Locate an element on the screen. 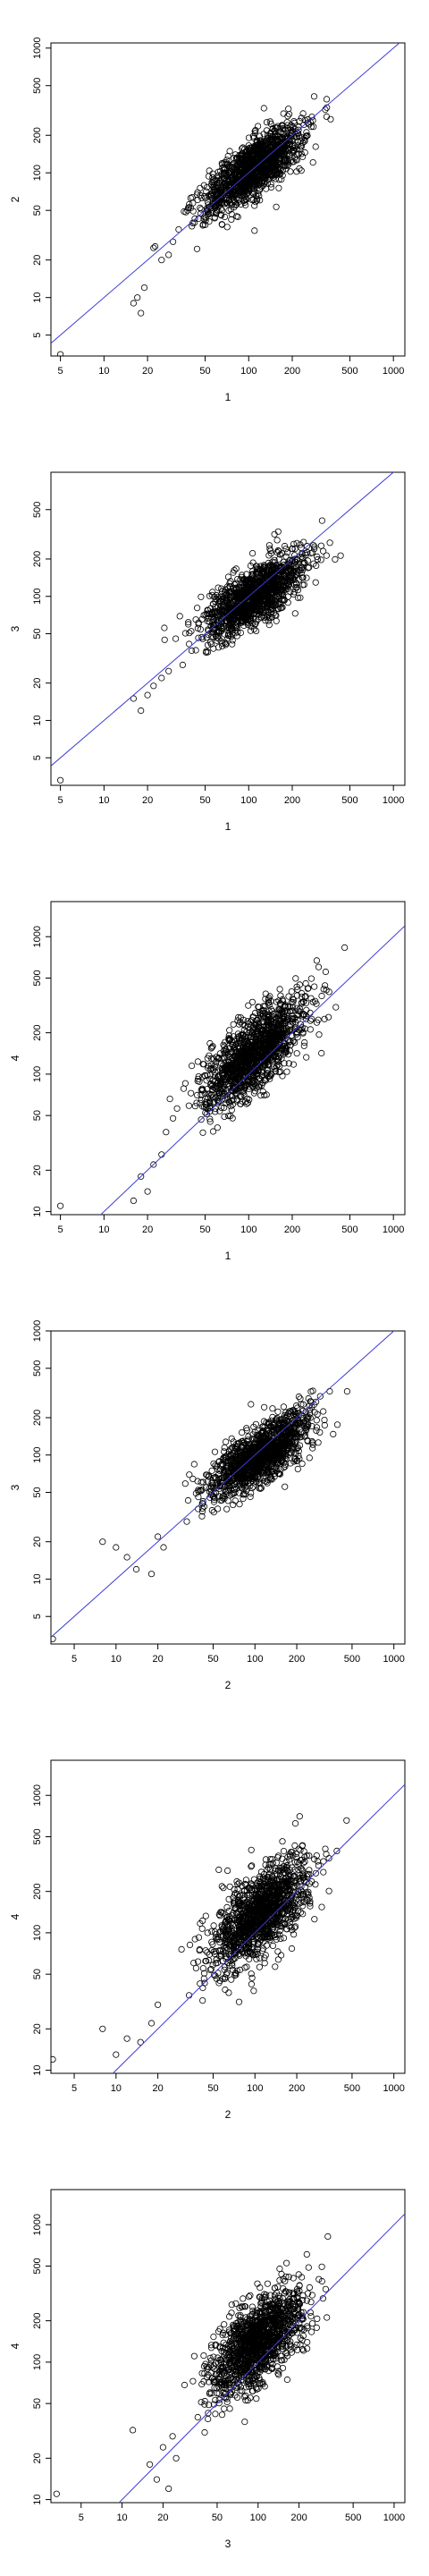 Image resolution: width=429 pixels, height=2576 pixels. y-tick-label: 20 is located at coordinates (38, 260).